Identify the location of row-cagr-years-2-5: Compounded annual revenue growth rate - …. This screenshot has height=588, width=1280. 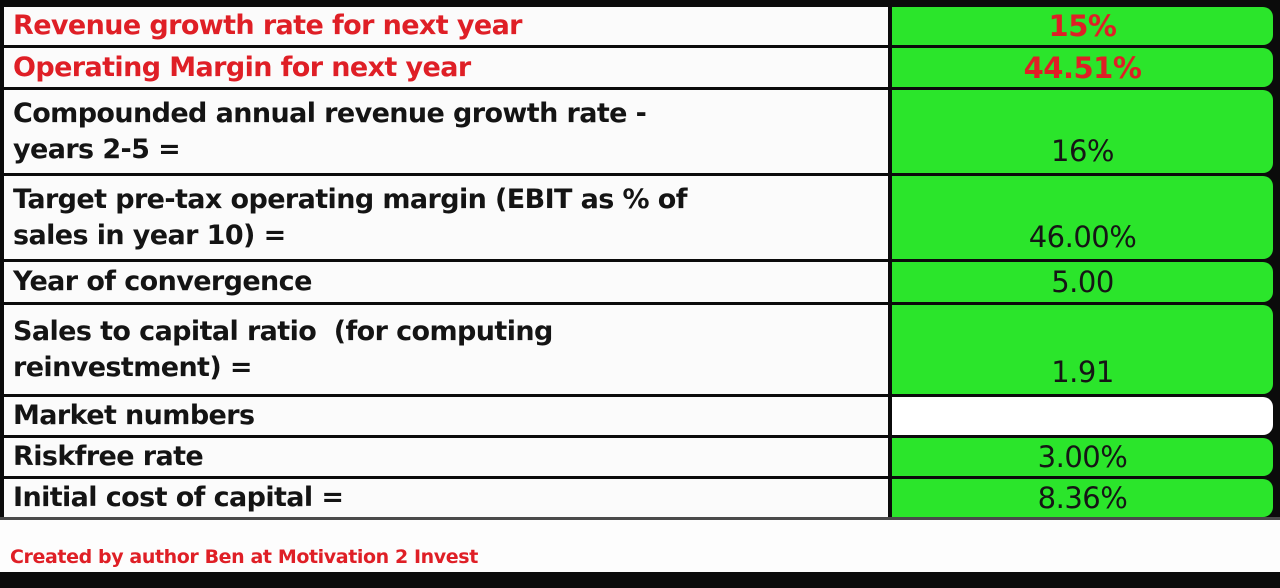
(640, 133).